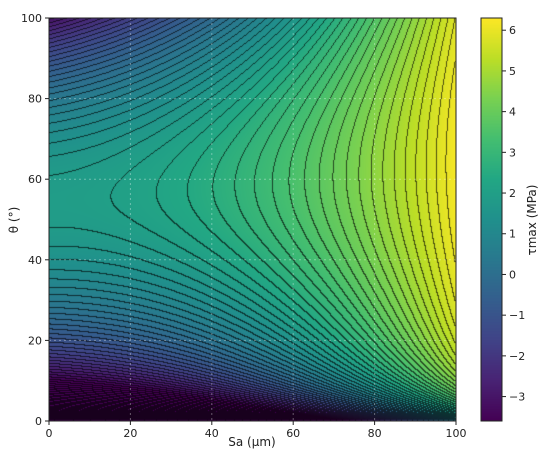 The image size is (550, 463). What do you see at coordinates (512, 234) in the screenshot?
I see `colorbar-tick-label: 1` at bounding box center [512, 234].